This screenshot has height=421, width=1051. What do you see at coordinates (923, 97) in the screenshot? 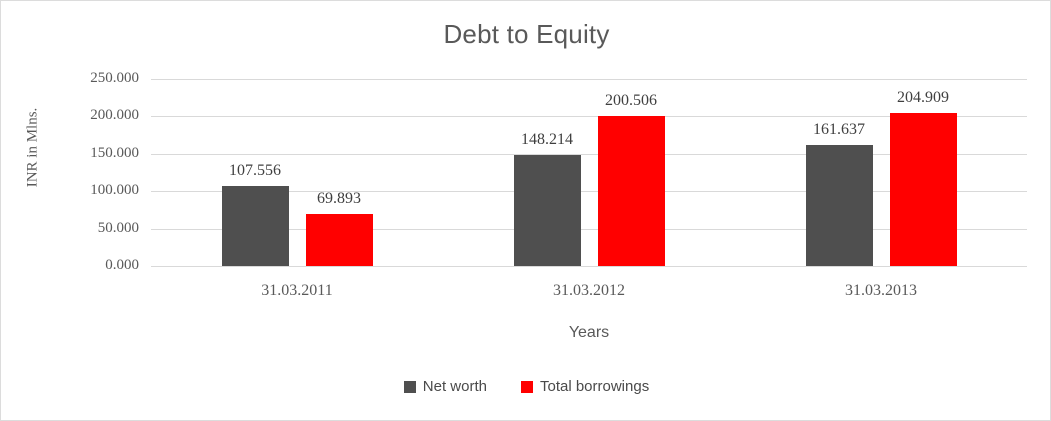
I see `bar-value-label: 204.909` at bounding box center [923, 97].